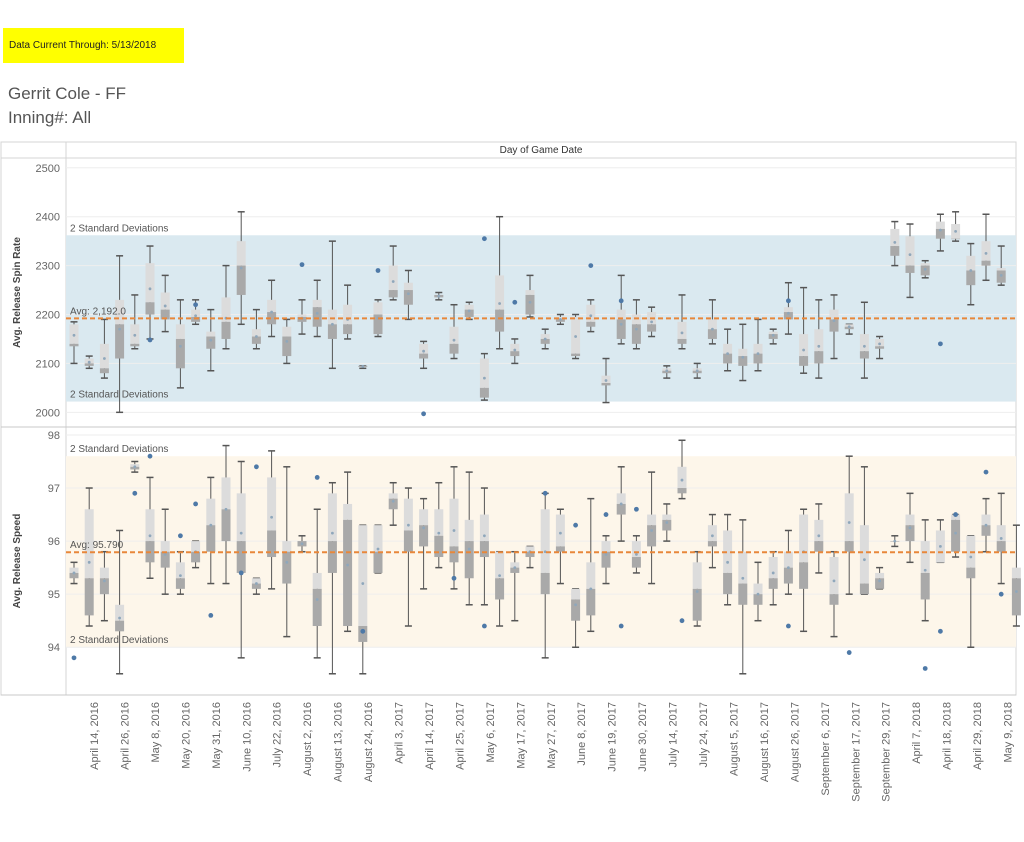 The height and width of the screenshot is (842, 1024). What do you see at coordinates (48, 218) in the screenshot?
I see `y-tick-label: 2400` at bounding box center [48, 218].